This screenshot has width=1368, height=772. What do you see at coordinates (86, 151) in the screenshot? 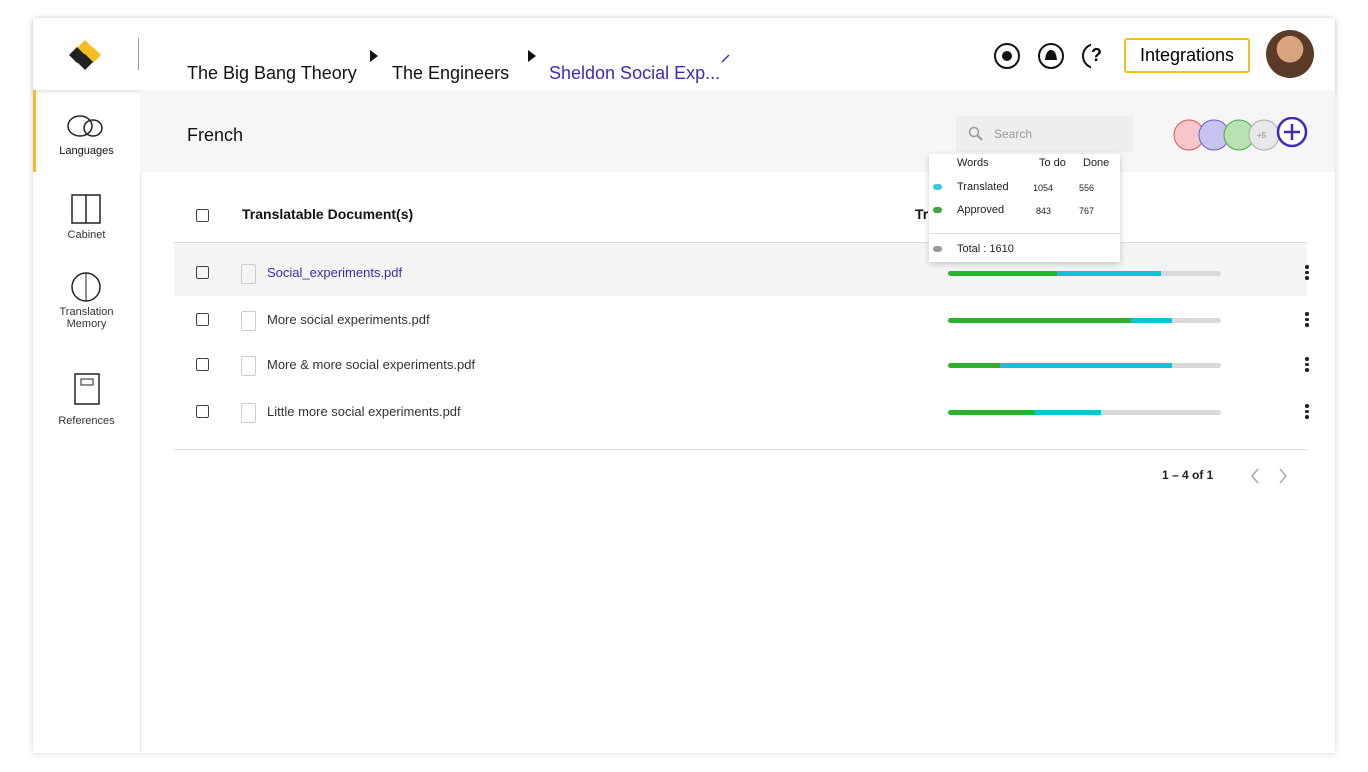
I see `sidebar-item: Languages` at bounding box center [86, 151].